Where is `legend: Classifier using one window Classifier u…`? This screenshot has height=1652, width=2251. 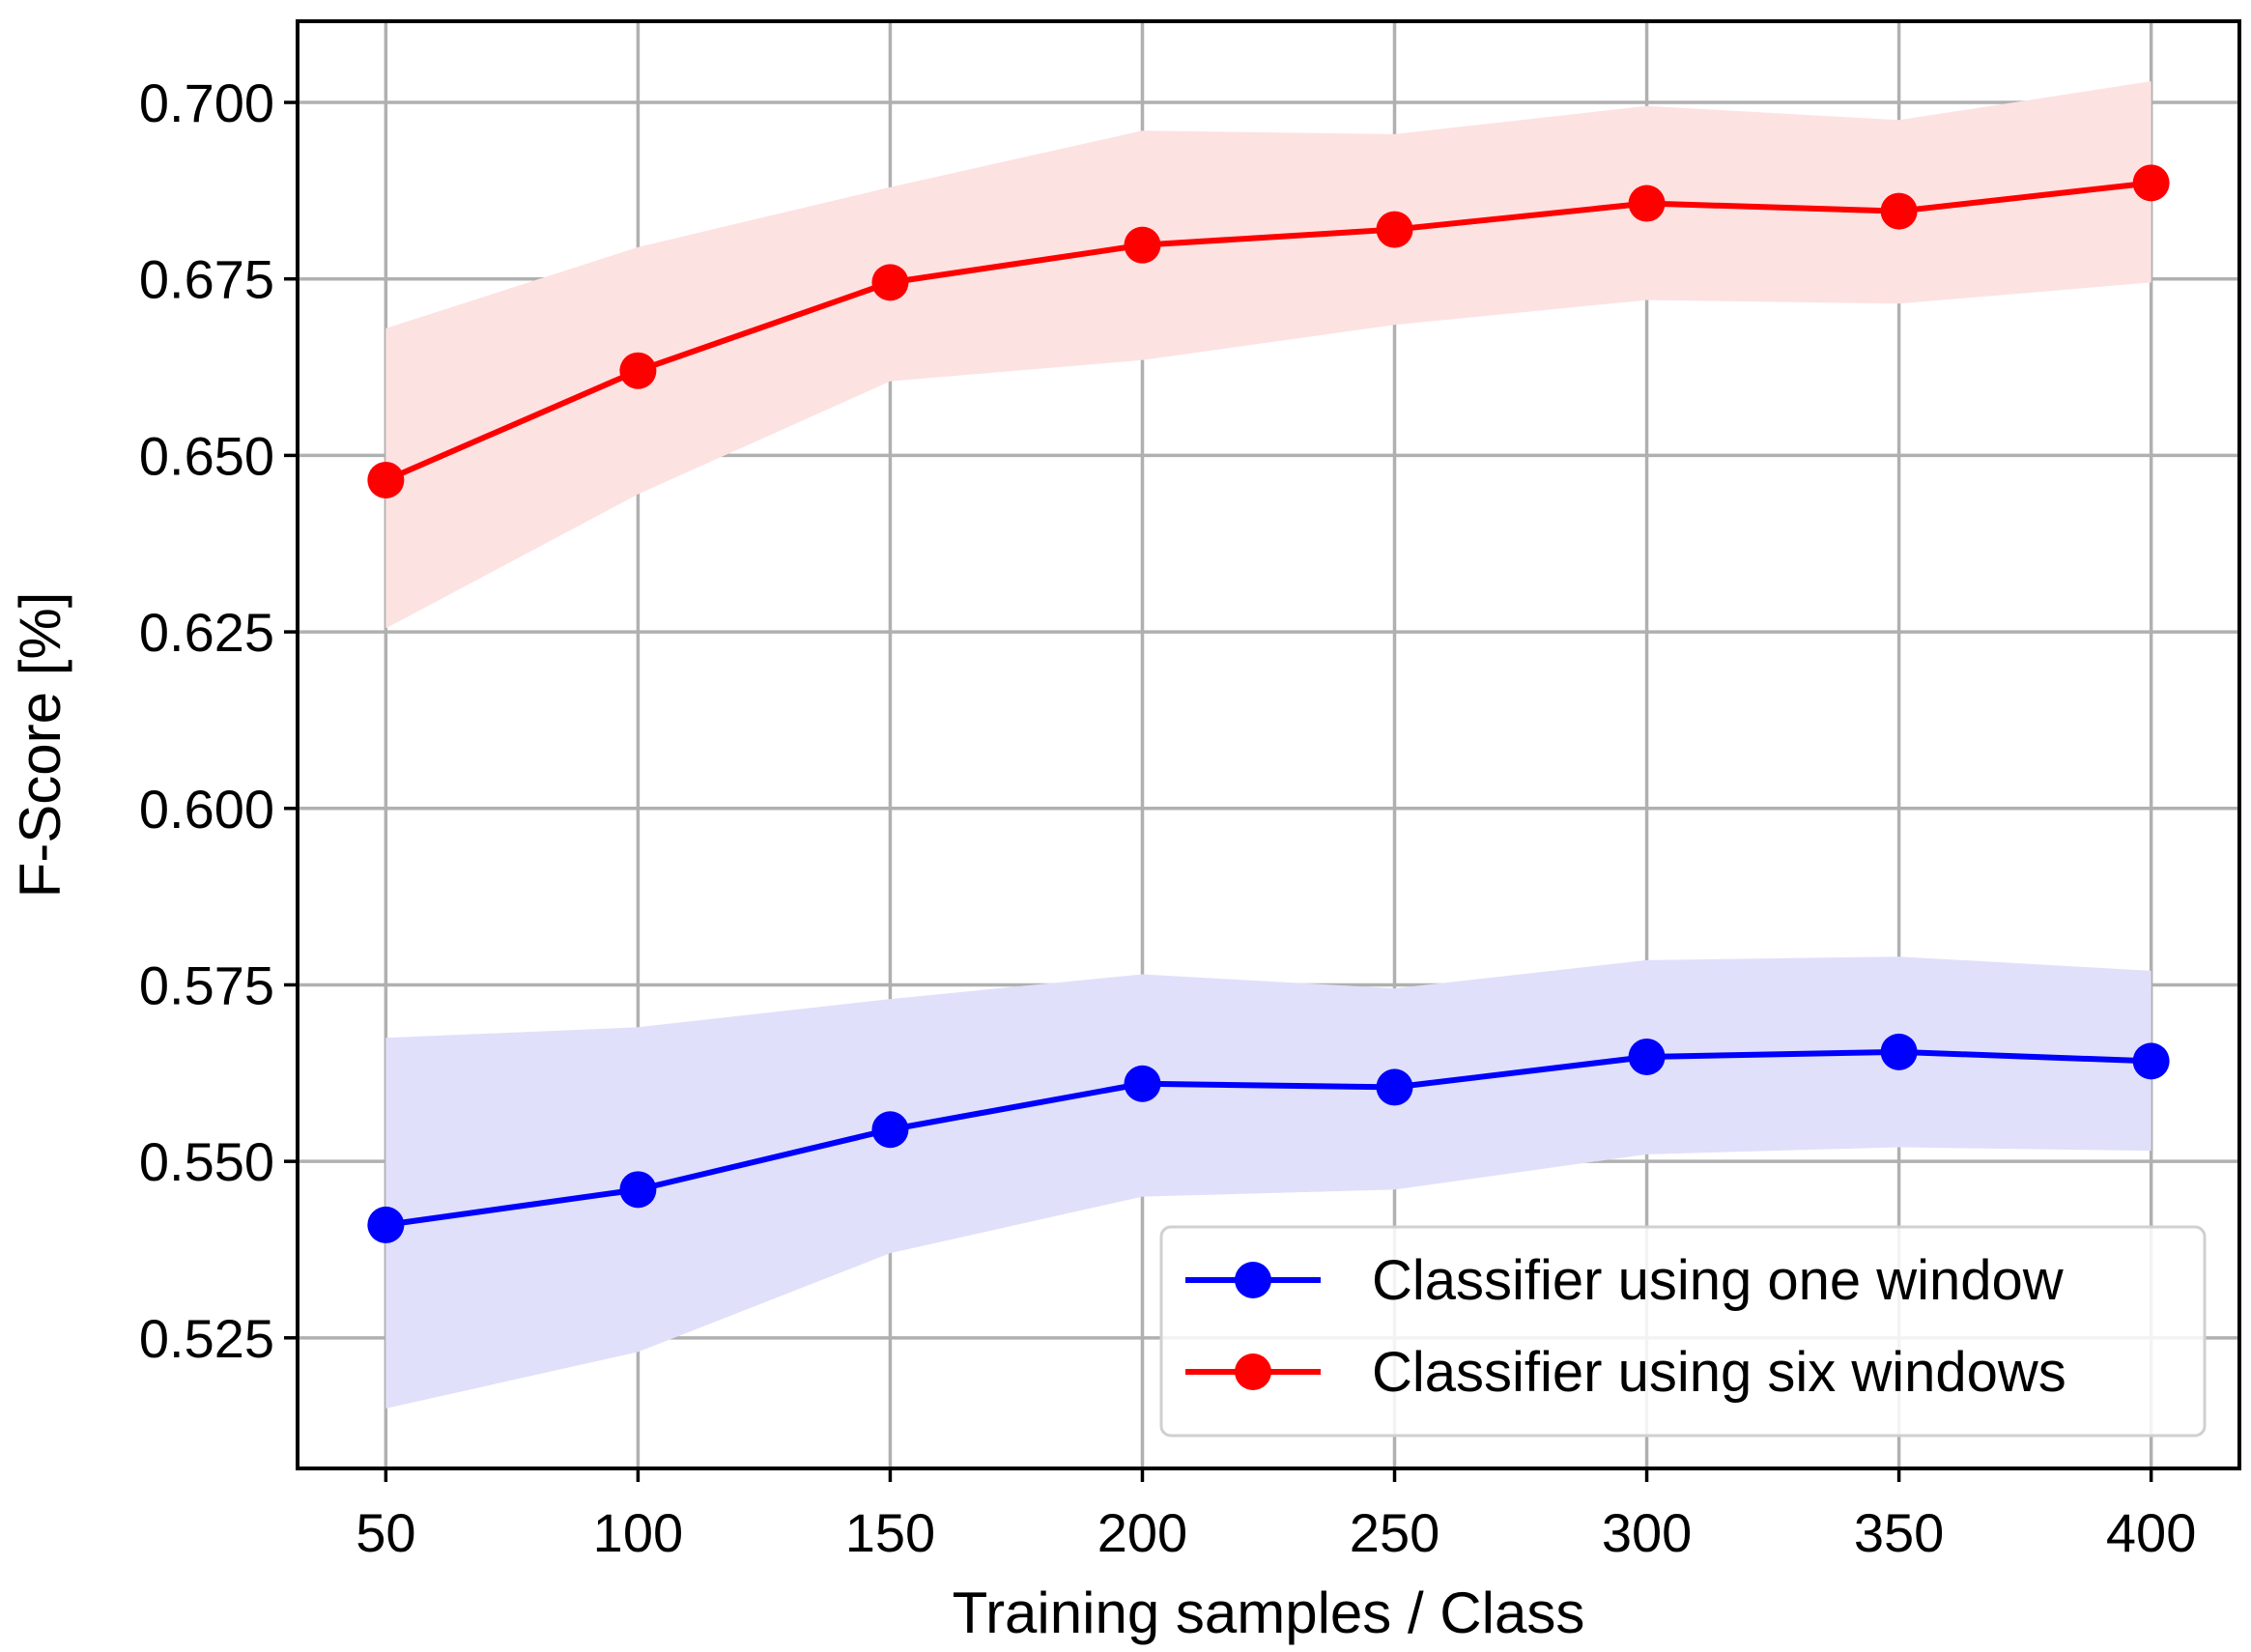 legend: Classifier using one window Classifier u… is located at coordinates (1683, 1331).